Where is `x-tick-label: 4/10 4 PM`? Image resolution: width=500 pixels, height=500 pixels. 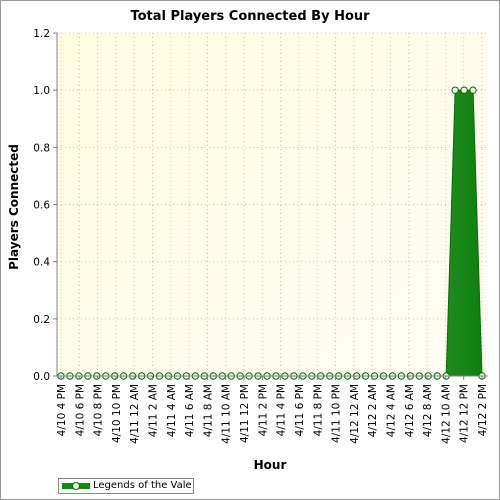 x-tick-label: 4/10 4 PM is located at coordinates (62, 410).